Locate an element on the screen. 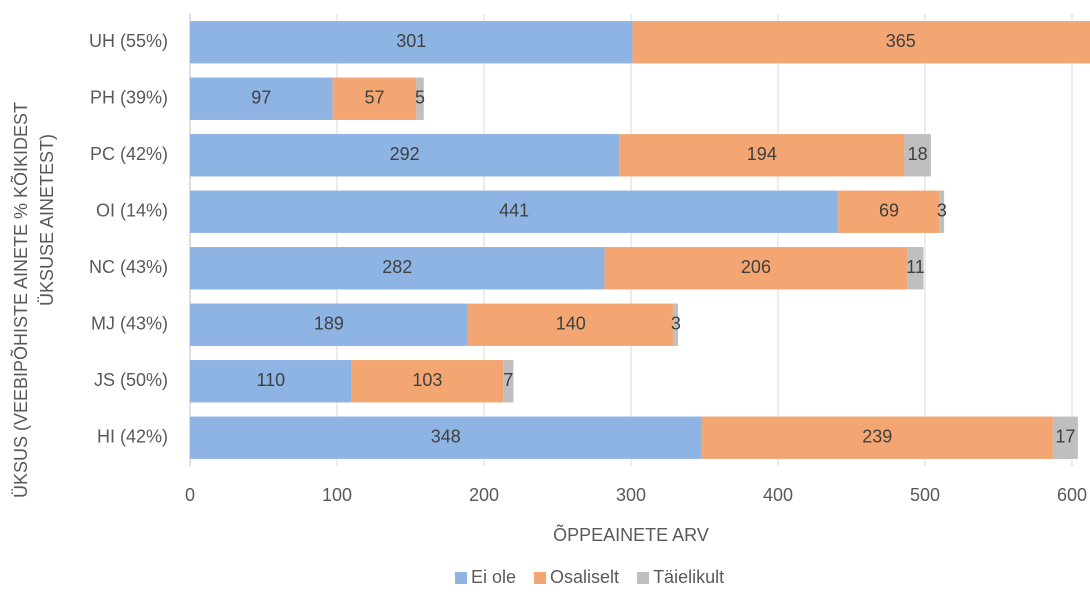  x-tick-label: 600 is located at coordinates (1072, 495).